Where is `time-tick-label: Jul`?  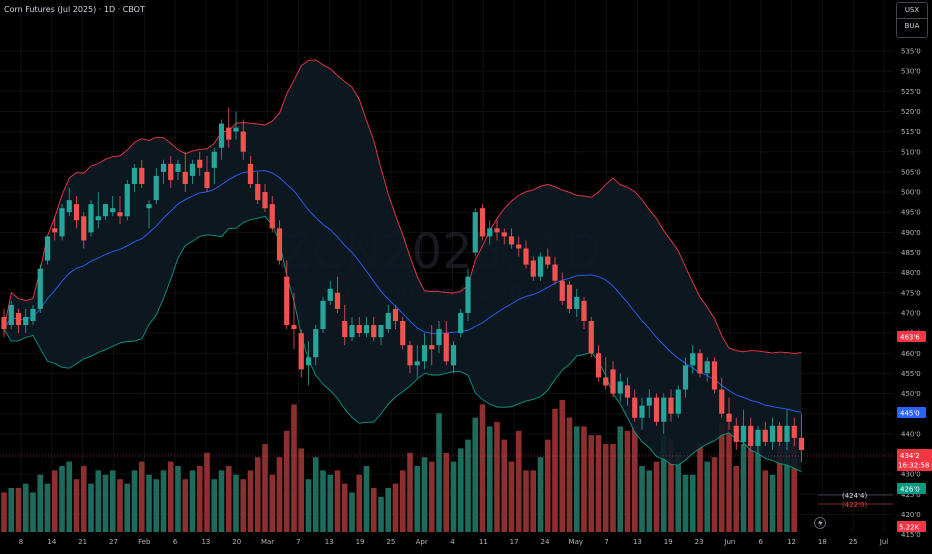
time-tick-label: Jul is located at coordinates (884, 542).